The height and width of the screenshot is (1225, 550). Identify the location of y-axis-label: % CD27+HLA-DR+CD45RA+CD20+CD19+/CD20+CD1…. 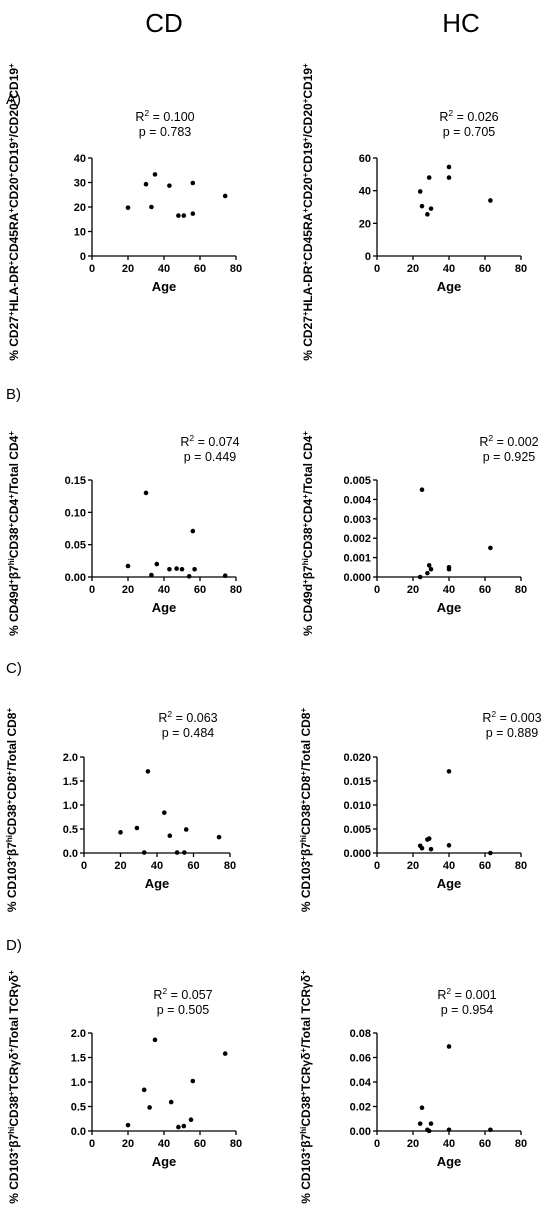
(14, 212).